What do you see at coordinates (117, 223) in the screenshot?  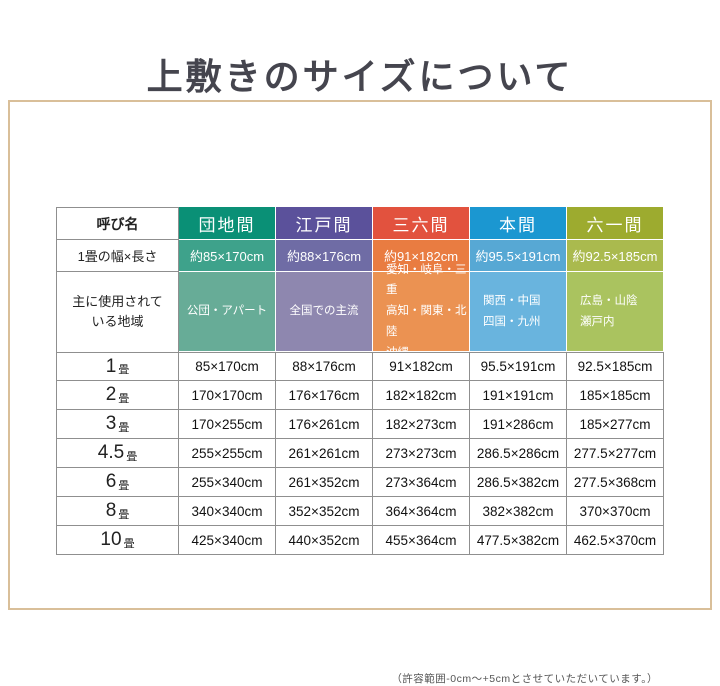 I see `corner-label: 呼び名` at bounding box center [117, 223].